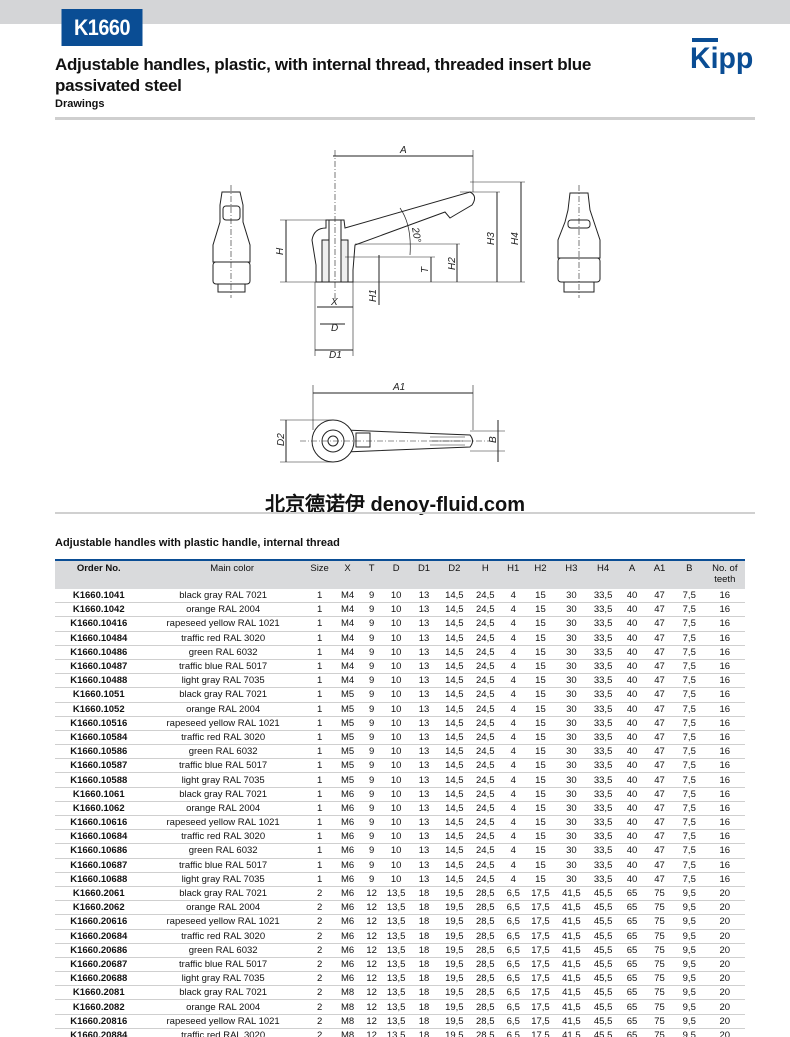 The width and height of the screenshot is (790, 1037). I want to click on watermark: 北京德诺伊 denoy-fluid.com, so click(395, 505).